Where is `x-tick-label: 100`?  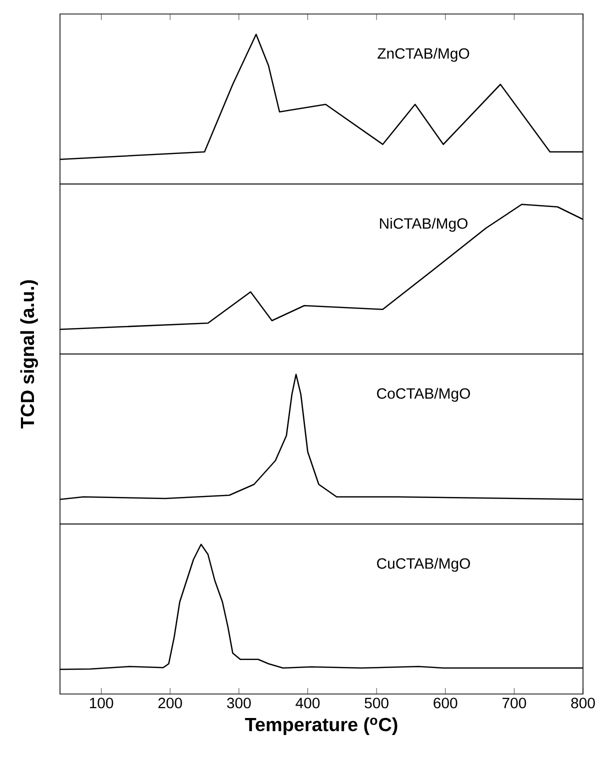
x-tick-label: 100 is located at coordinates (102, 703).